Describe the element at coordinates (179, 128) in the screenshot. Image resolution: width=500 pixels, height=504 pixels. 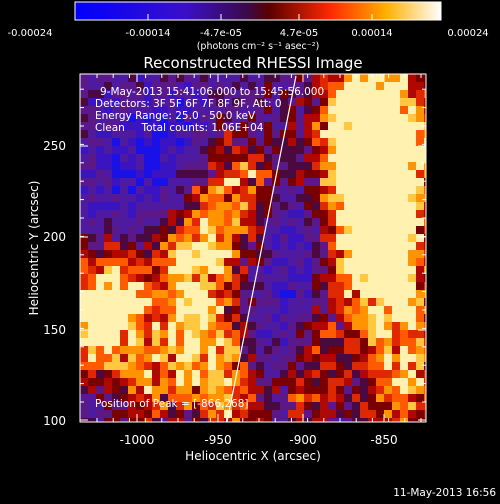
I see `info-clean: Clean Total counts: 1.06E+04` at that location.